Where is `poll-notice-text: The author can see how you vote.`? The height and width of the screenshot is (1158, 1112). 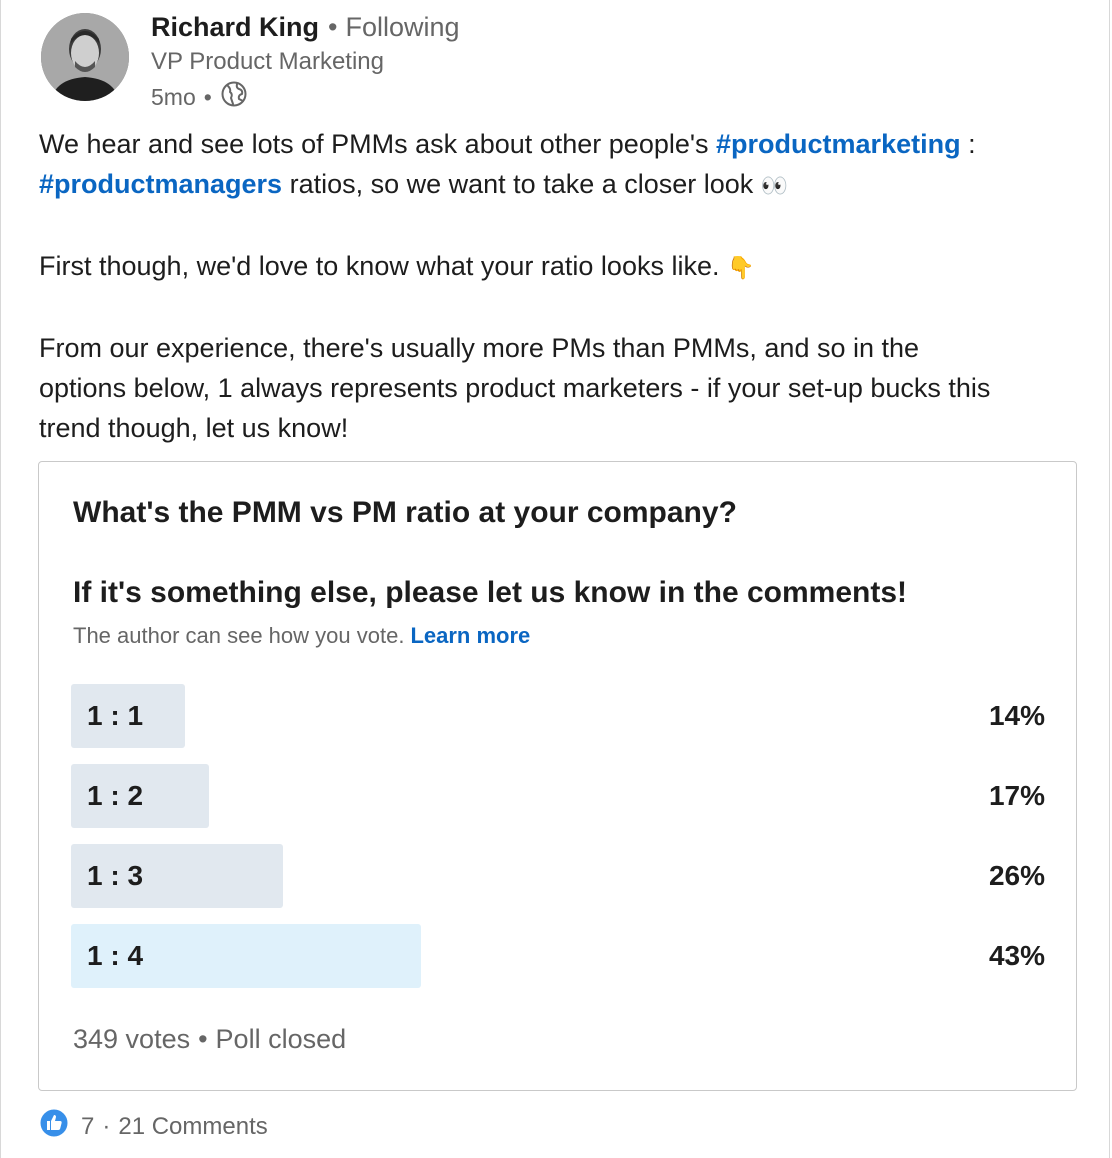 poll-notice-text: The author can see how you vote. is located at coordinates (239, 635).